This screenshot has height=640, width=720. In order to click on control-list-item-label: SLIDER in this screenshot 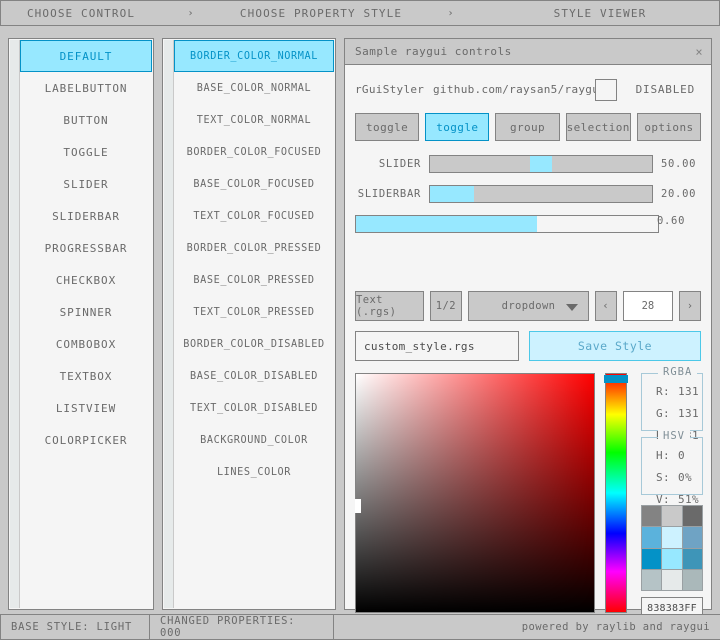, I will do `click(86, 184)`.